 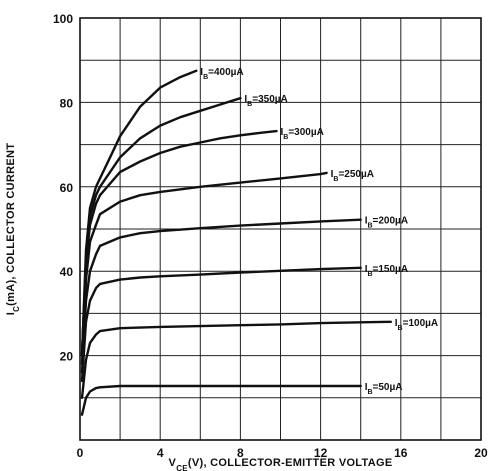 I want to click on y-tick-label: 20, so click(x=67, y=357).